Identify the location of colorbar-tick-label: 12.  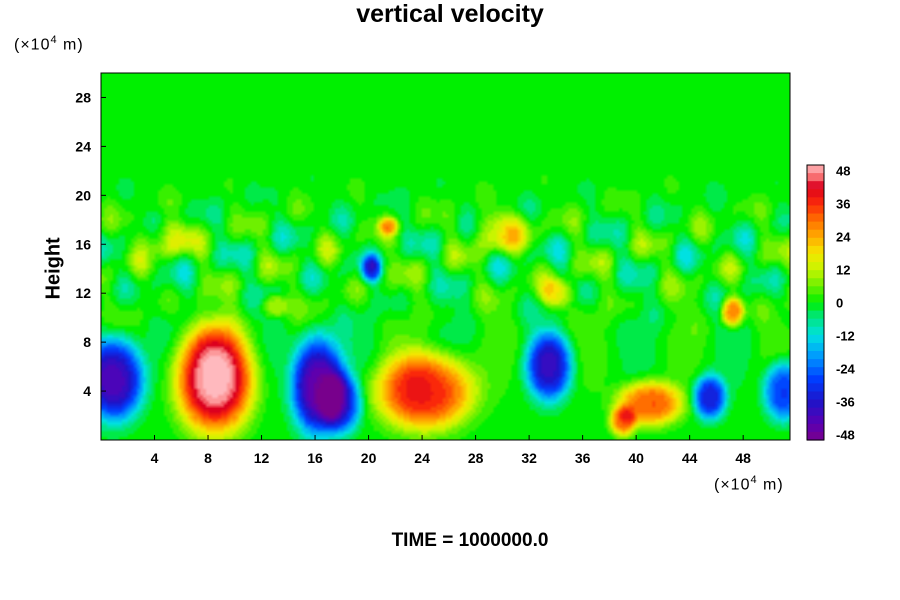
(843, 270).